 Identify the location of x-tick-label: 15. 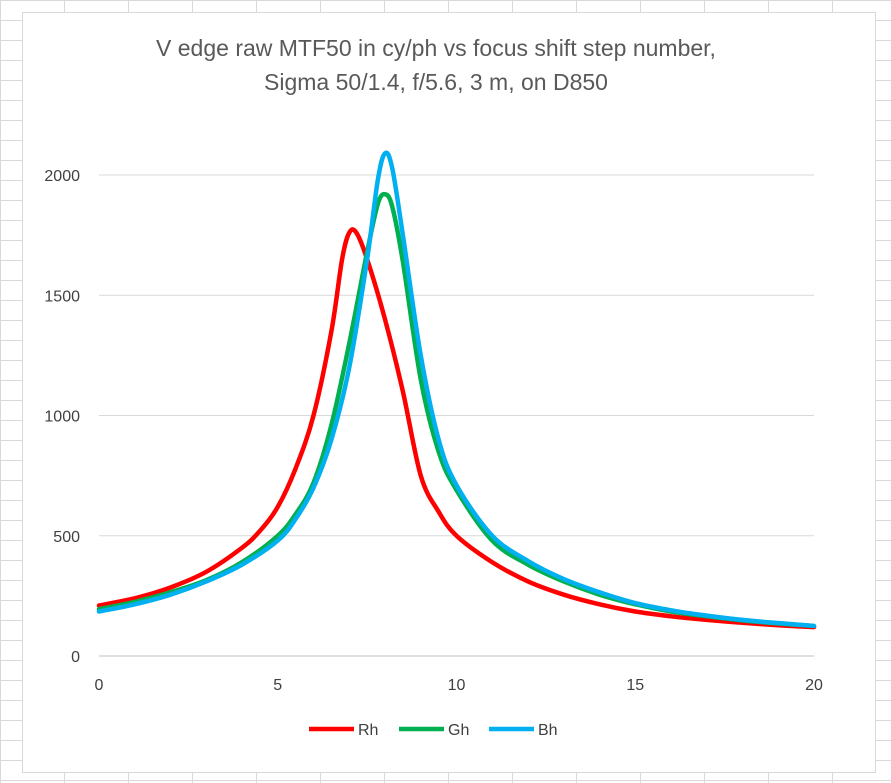
(635, 685).